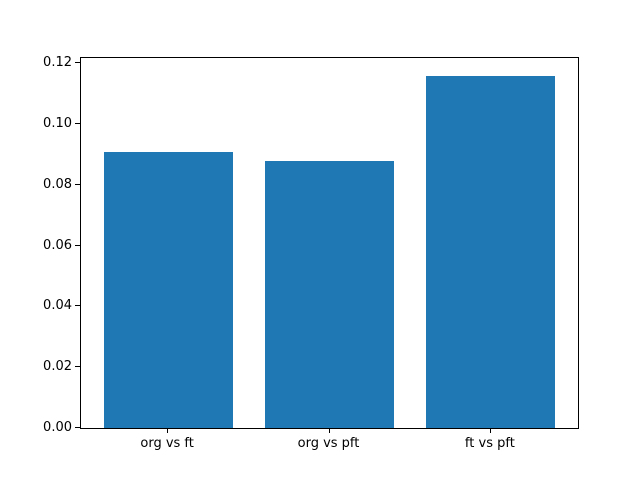 Image resolution: width=640 pixels, height=480 pixels. What do you see at coordinates (57, 124) in the screenshot?
I see `y-tick-label: 0.10` at bounding box center [57, 124].